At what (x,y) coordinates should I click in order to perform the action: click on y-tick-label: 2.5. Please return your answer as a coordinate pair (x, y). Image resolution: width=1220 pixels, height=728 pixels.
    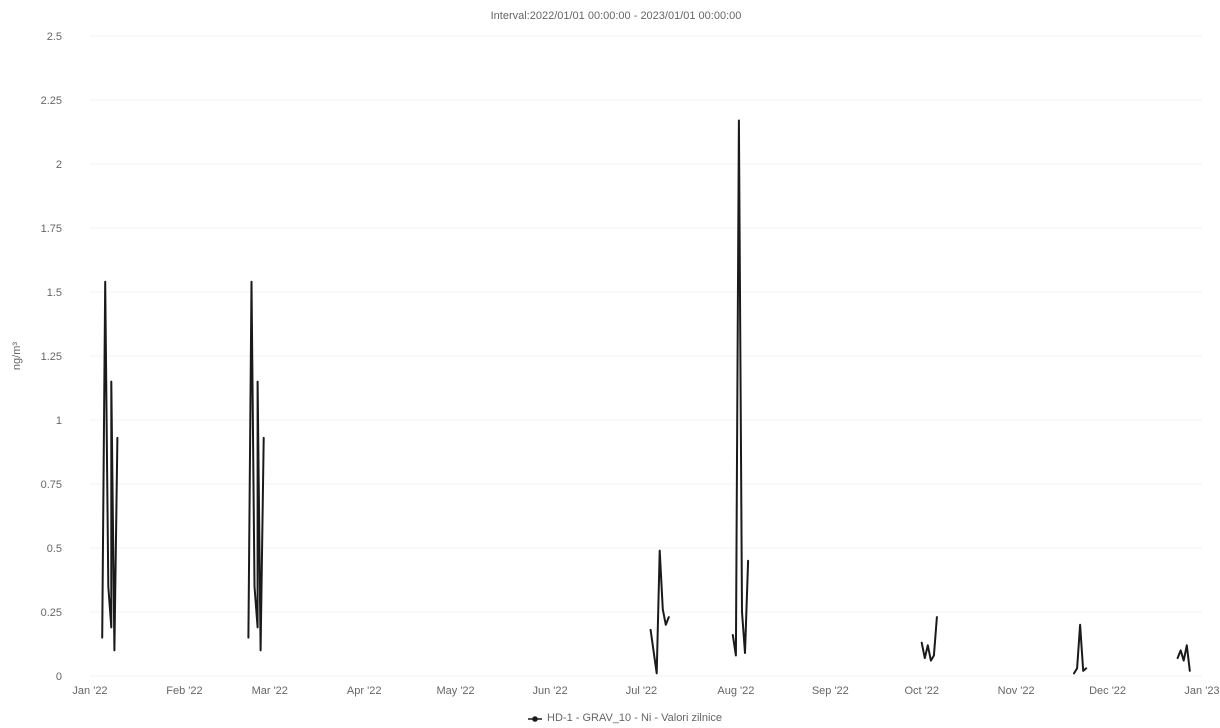
    Looking at the image, I should click on (54, 37).